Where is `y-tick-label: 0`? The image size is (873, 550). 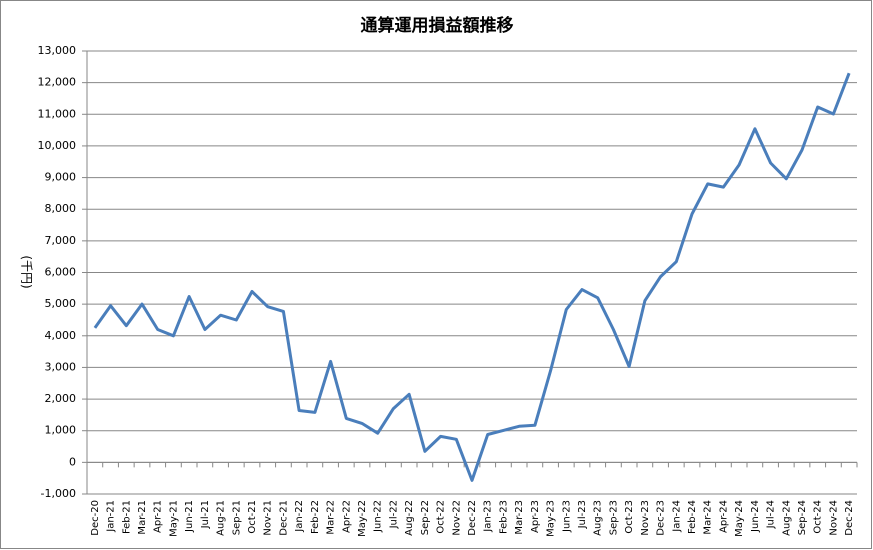 y-tick-label: 0 is located at coordinates (72, 461).